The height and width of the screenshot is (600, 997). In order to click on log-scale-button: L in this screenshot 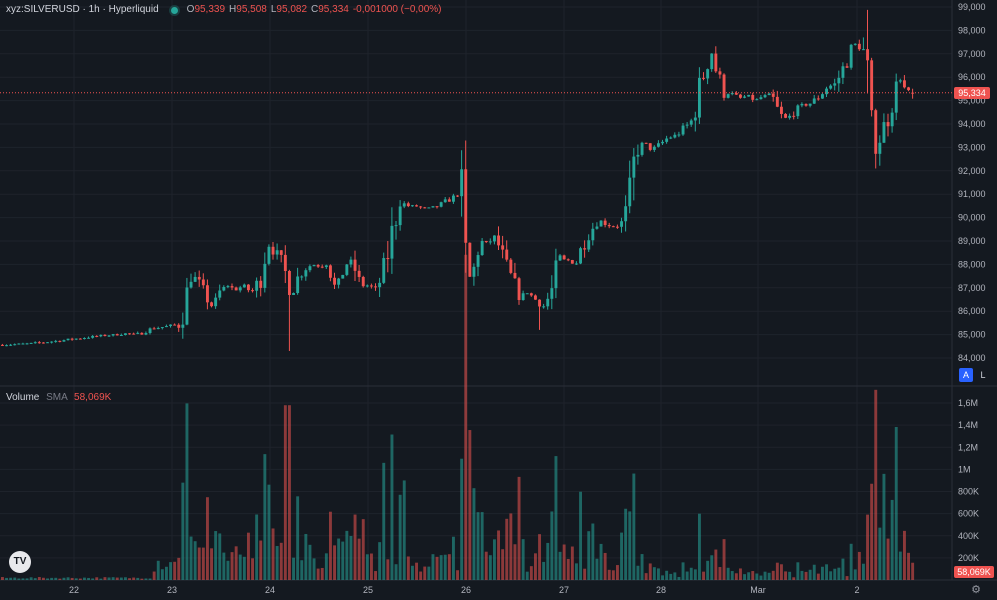, I will do `click(983, 375)`.